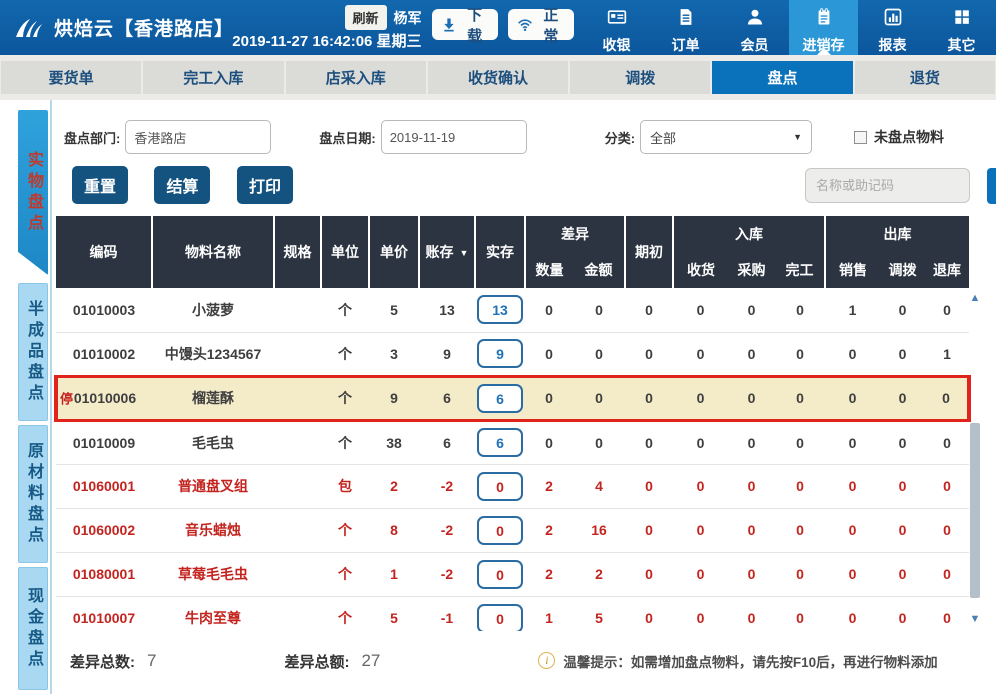  I want to click on uncounted-checkbox, so click(861, 137).